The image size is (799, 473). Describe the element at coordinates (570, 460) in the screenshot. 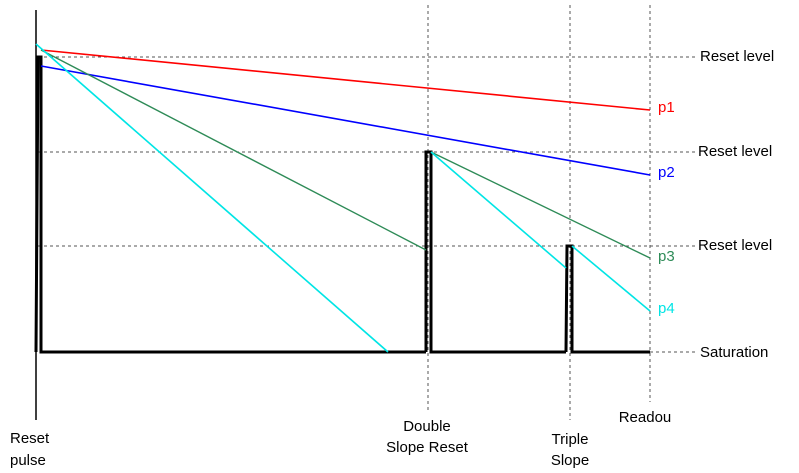

I see `triple-slope-label-line2: Slope` at that location.